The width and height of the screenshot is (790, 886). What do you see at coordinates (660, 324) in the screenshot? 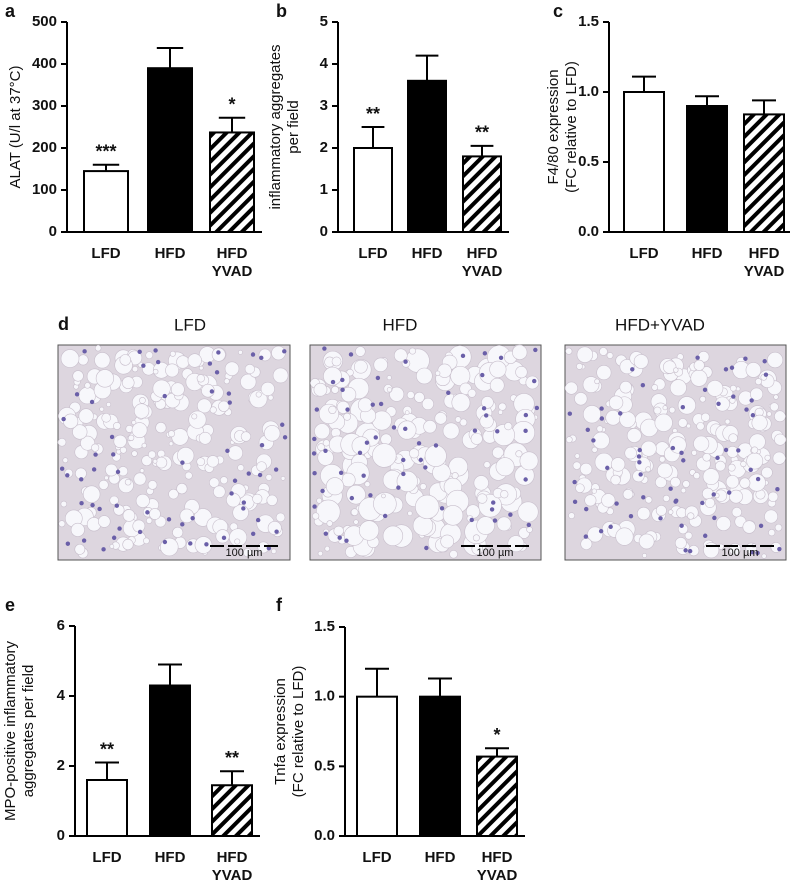
I see `micrograph-title: HFD+YVAD` at bounding box center [660, 324].